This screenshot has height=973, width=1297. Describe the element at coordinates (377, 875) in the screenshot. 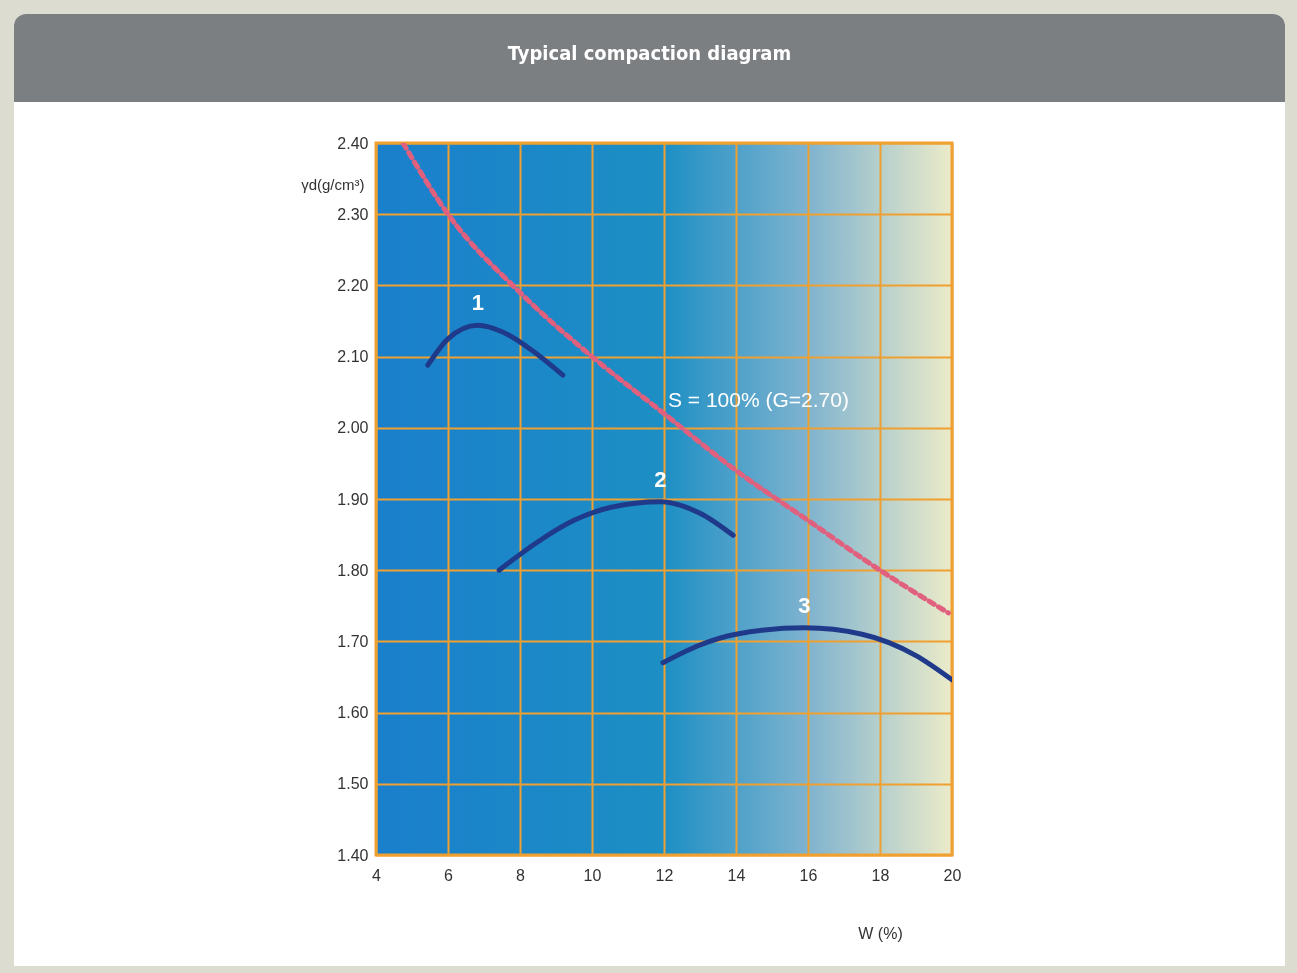

I see `x-tick-label: 4` at that location.